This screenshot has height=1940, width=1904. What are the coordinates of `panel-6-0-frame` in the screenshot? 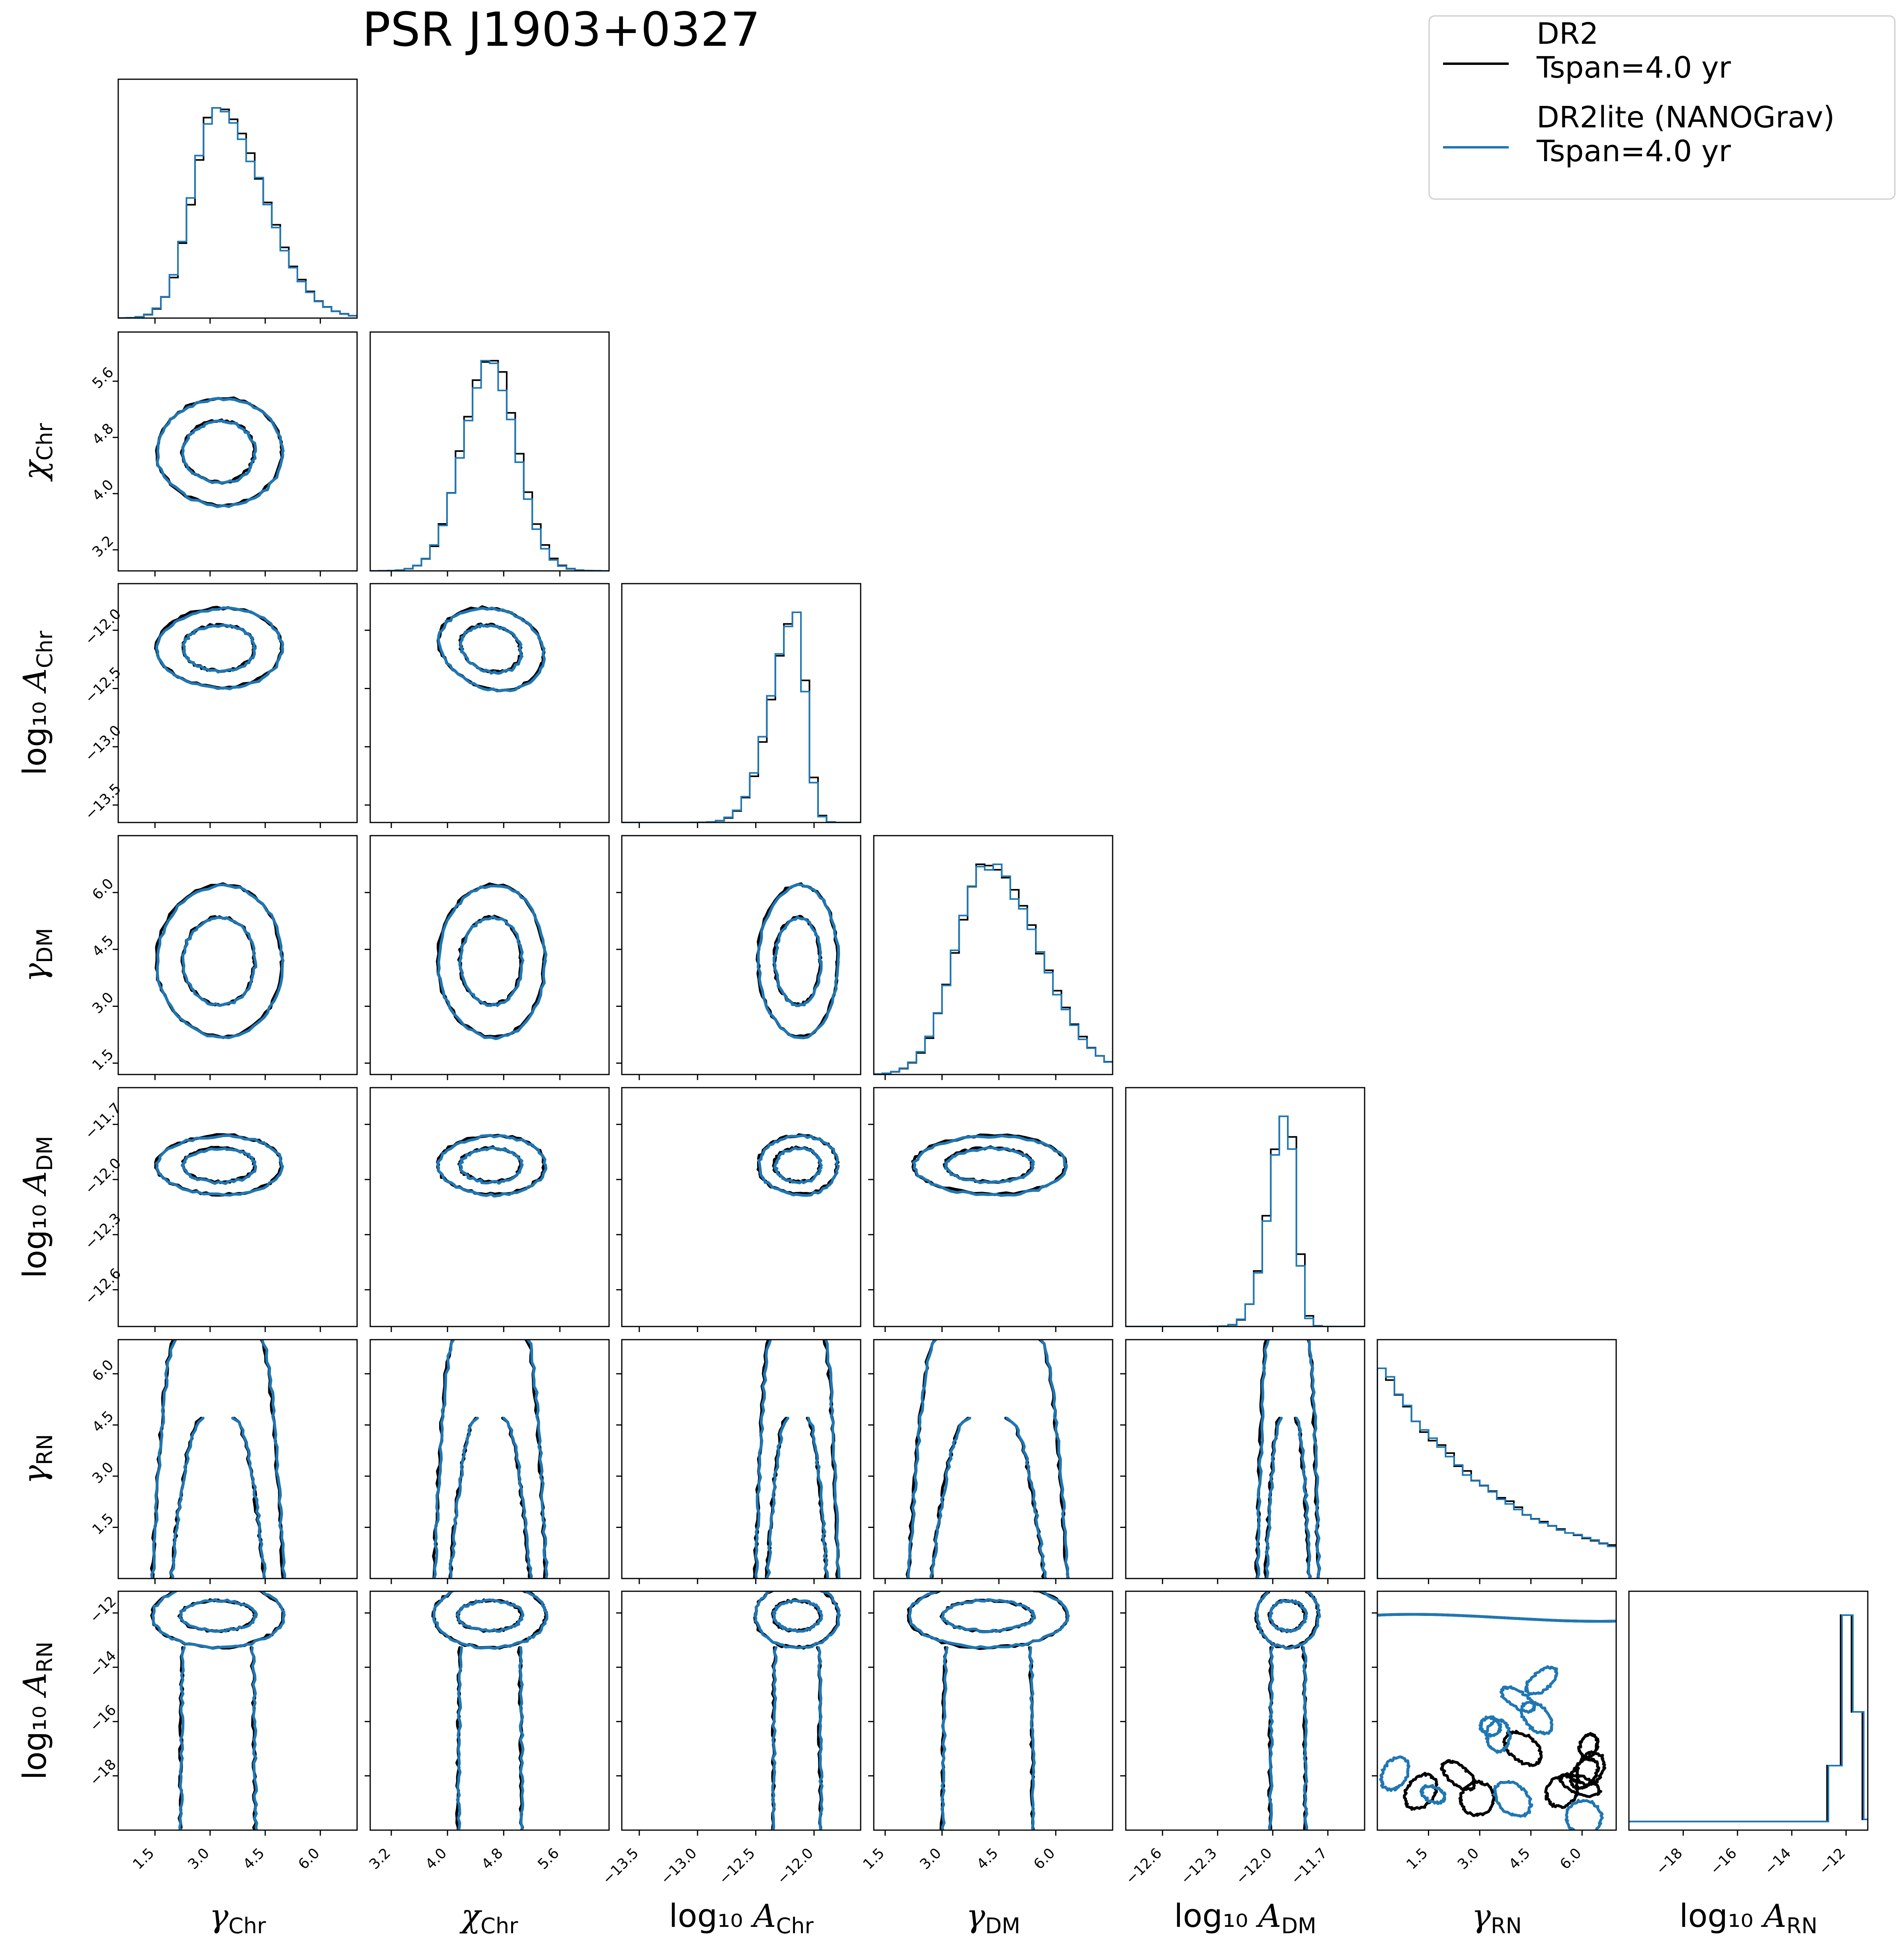 It's located at (238, 1710).